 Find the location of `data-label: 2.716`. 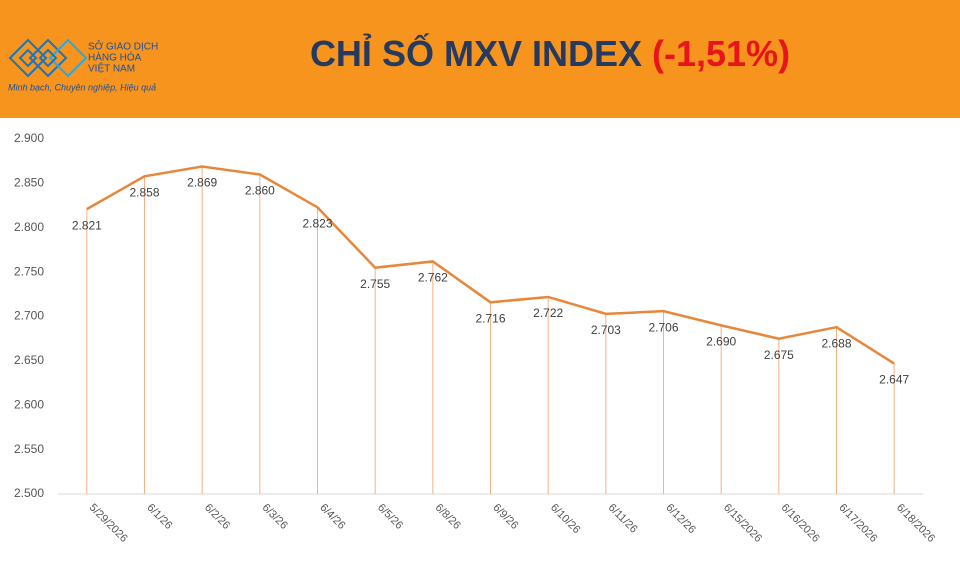

data-label: 2.716 is located at coordinates (490, 318).